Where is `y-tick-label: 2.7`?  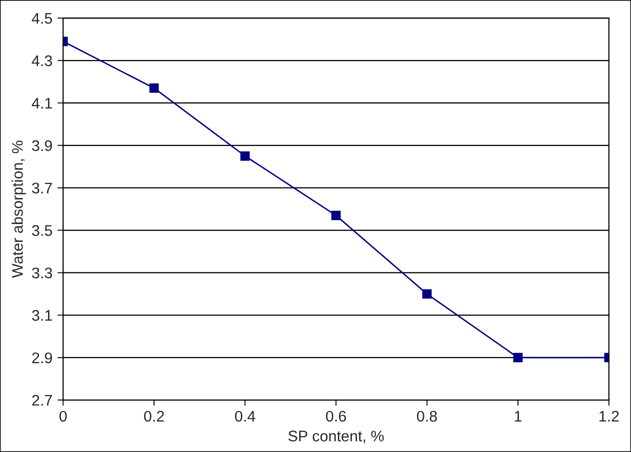
y-tick-label: 2.7 is located at coordinates (42, 400).